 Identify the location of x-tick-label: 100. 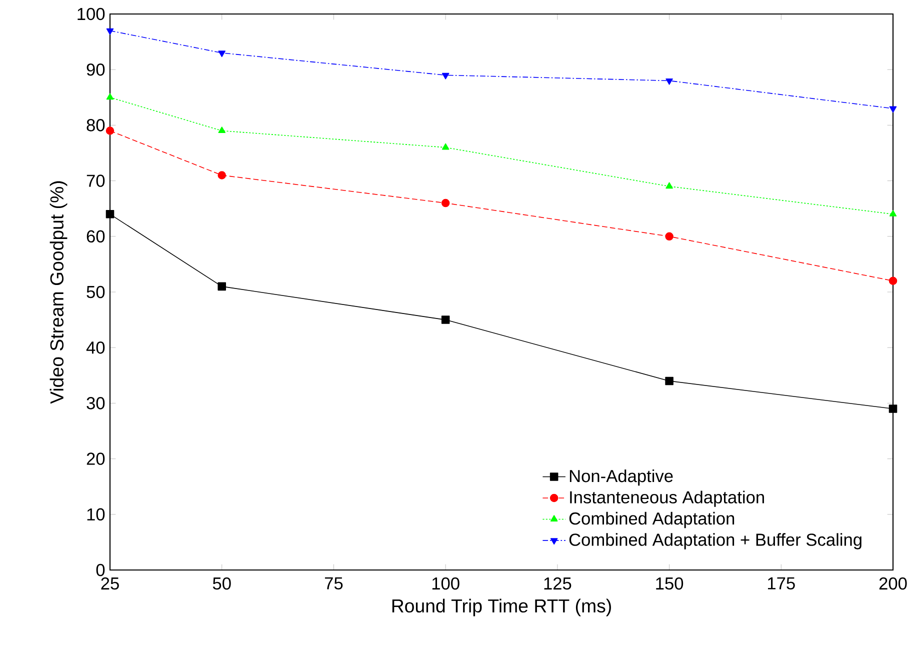
(446, 583).